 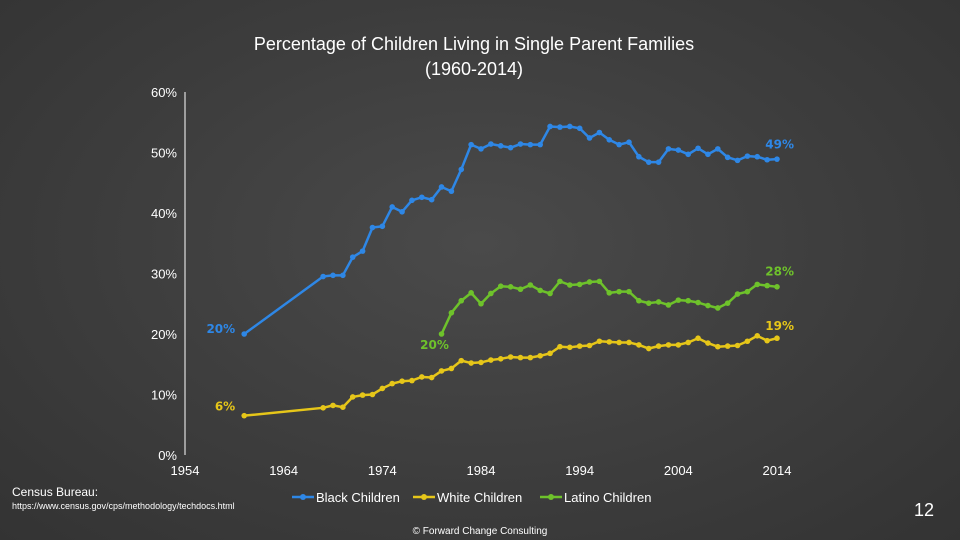 What do you see at coordinates (164, 92) in the screenshot?
I see `y-tick-label: 60%` at bounding box center [164, 92].